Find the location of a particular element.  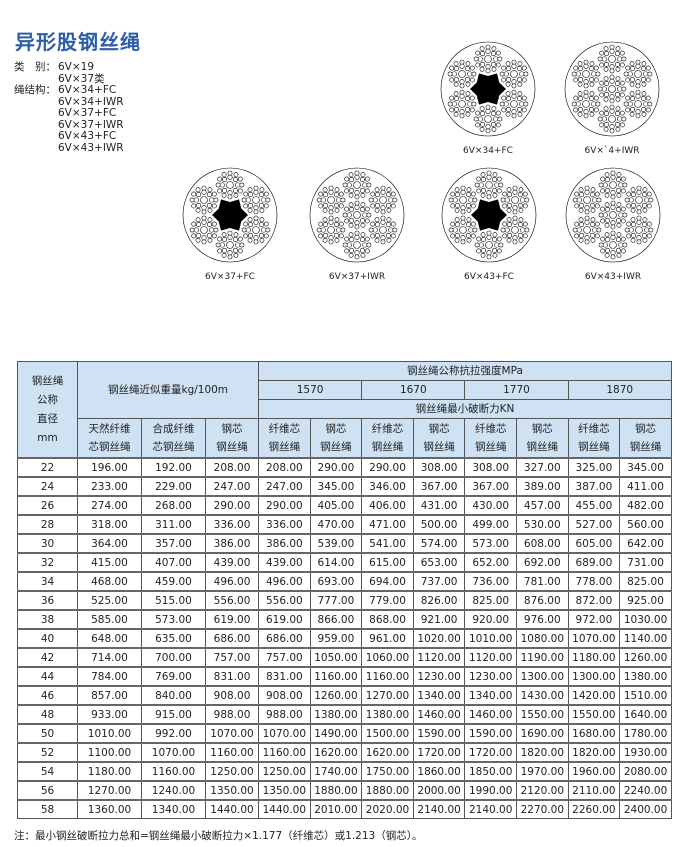

value-cell: 1440.00 is located at coordinates (284, 809).